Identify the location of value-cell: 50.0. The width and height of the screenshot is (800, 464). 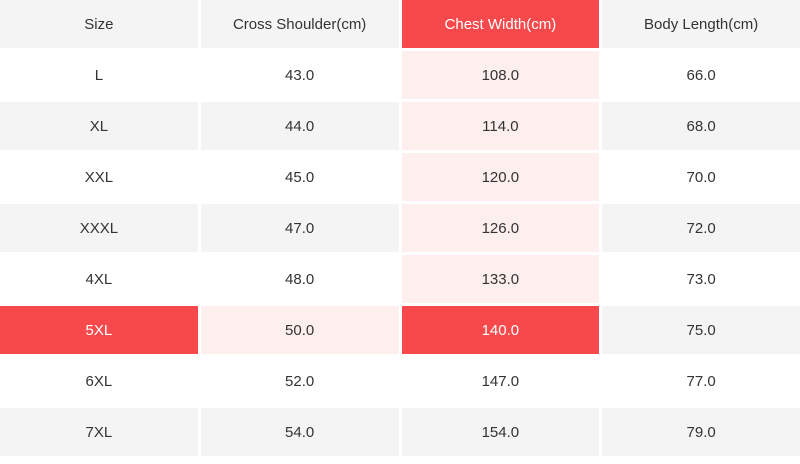
(299, 330).